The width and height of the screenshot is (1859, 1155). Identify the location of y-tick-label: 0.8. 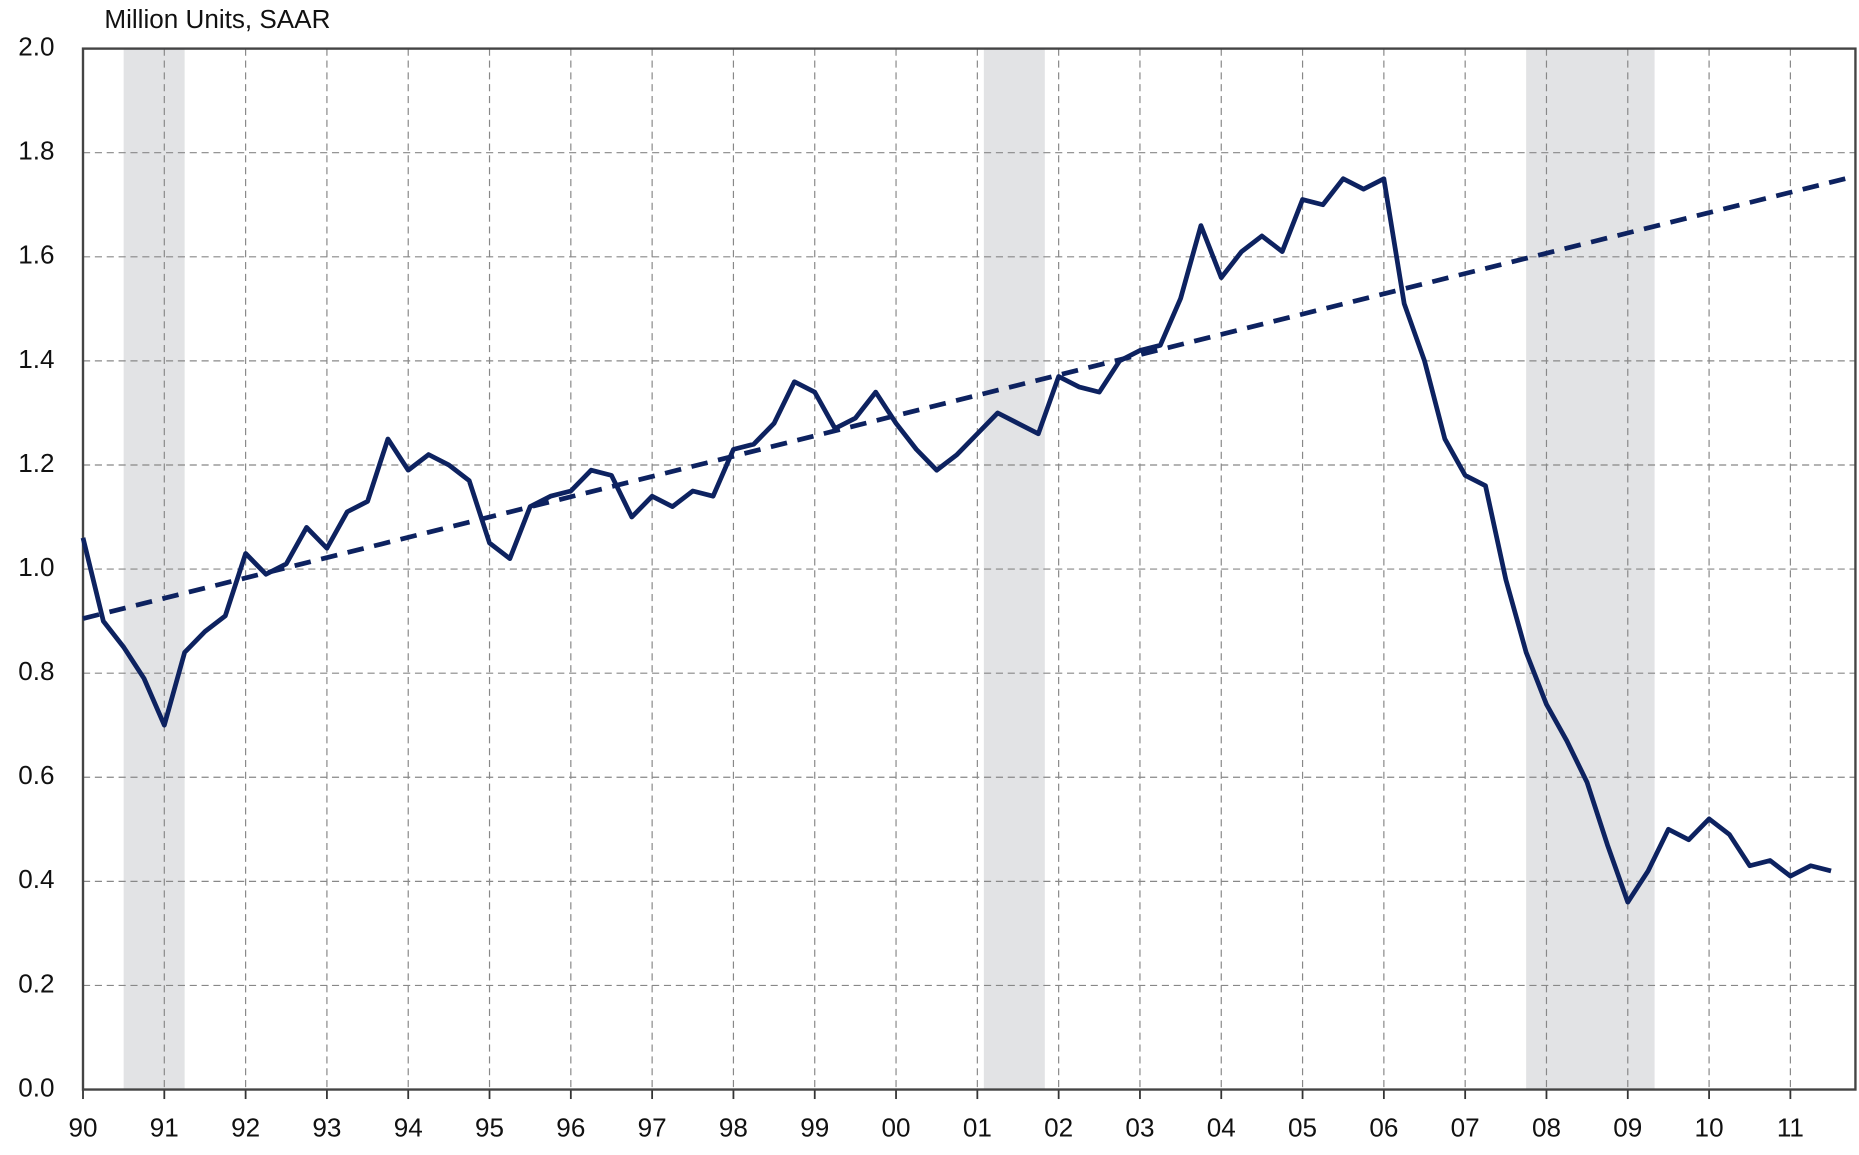
(36, 671).